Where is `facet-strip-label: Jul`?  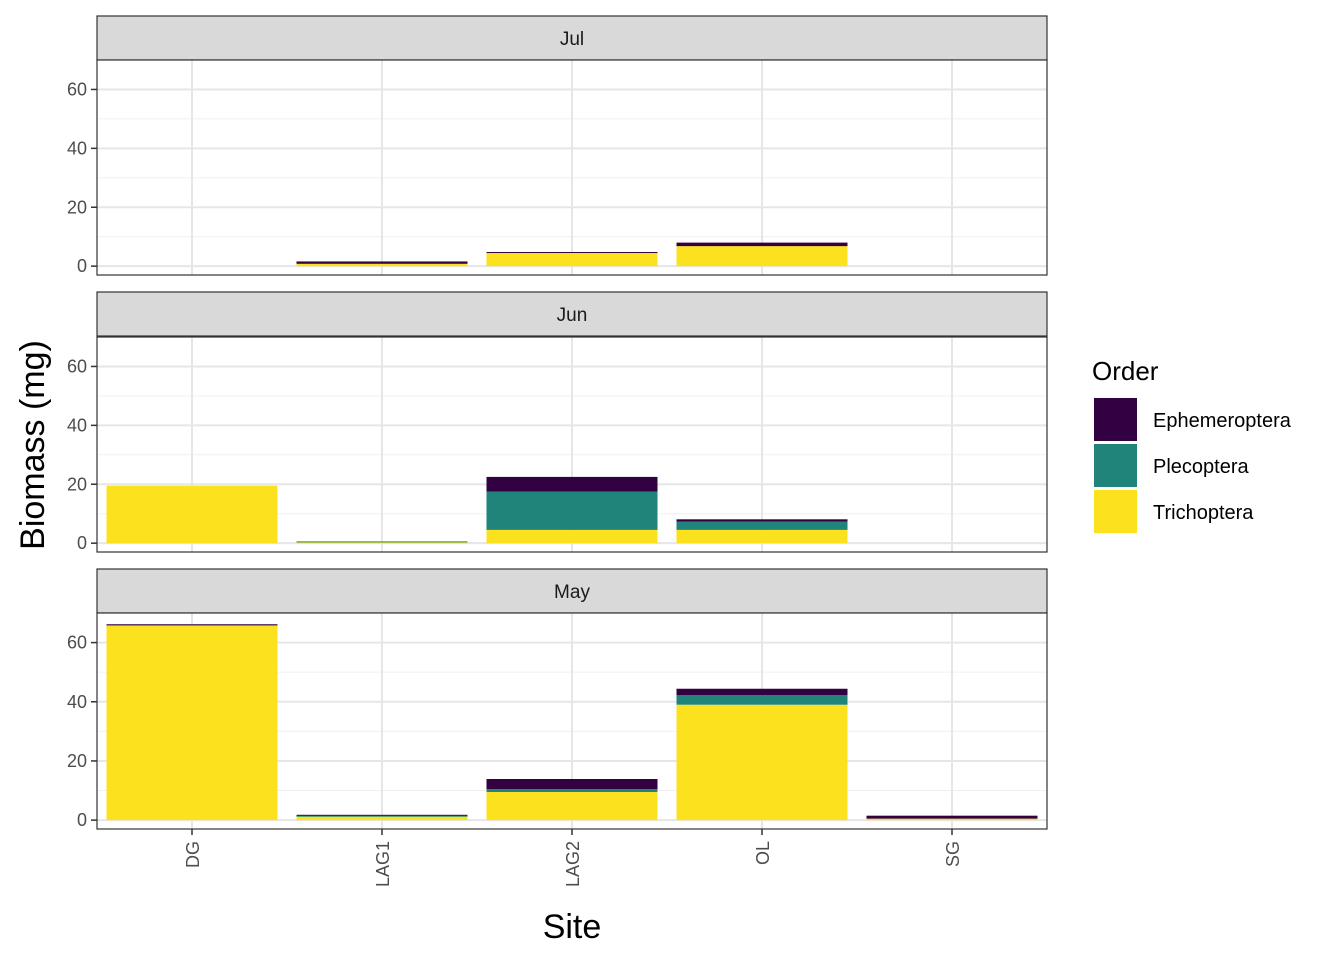 facet-strip-label: Jul is located at coordinates (572, 39).